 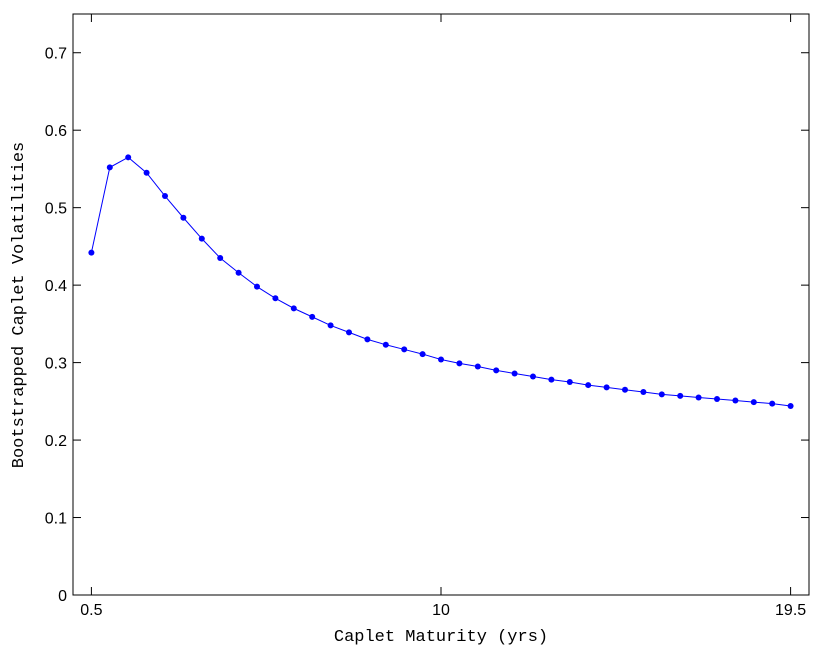 What do you see at coordinates (56, 441) in the screenshot?
I see `y-tick-label: 0.2` at bounding box center [56, 441].